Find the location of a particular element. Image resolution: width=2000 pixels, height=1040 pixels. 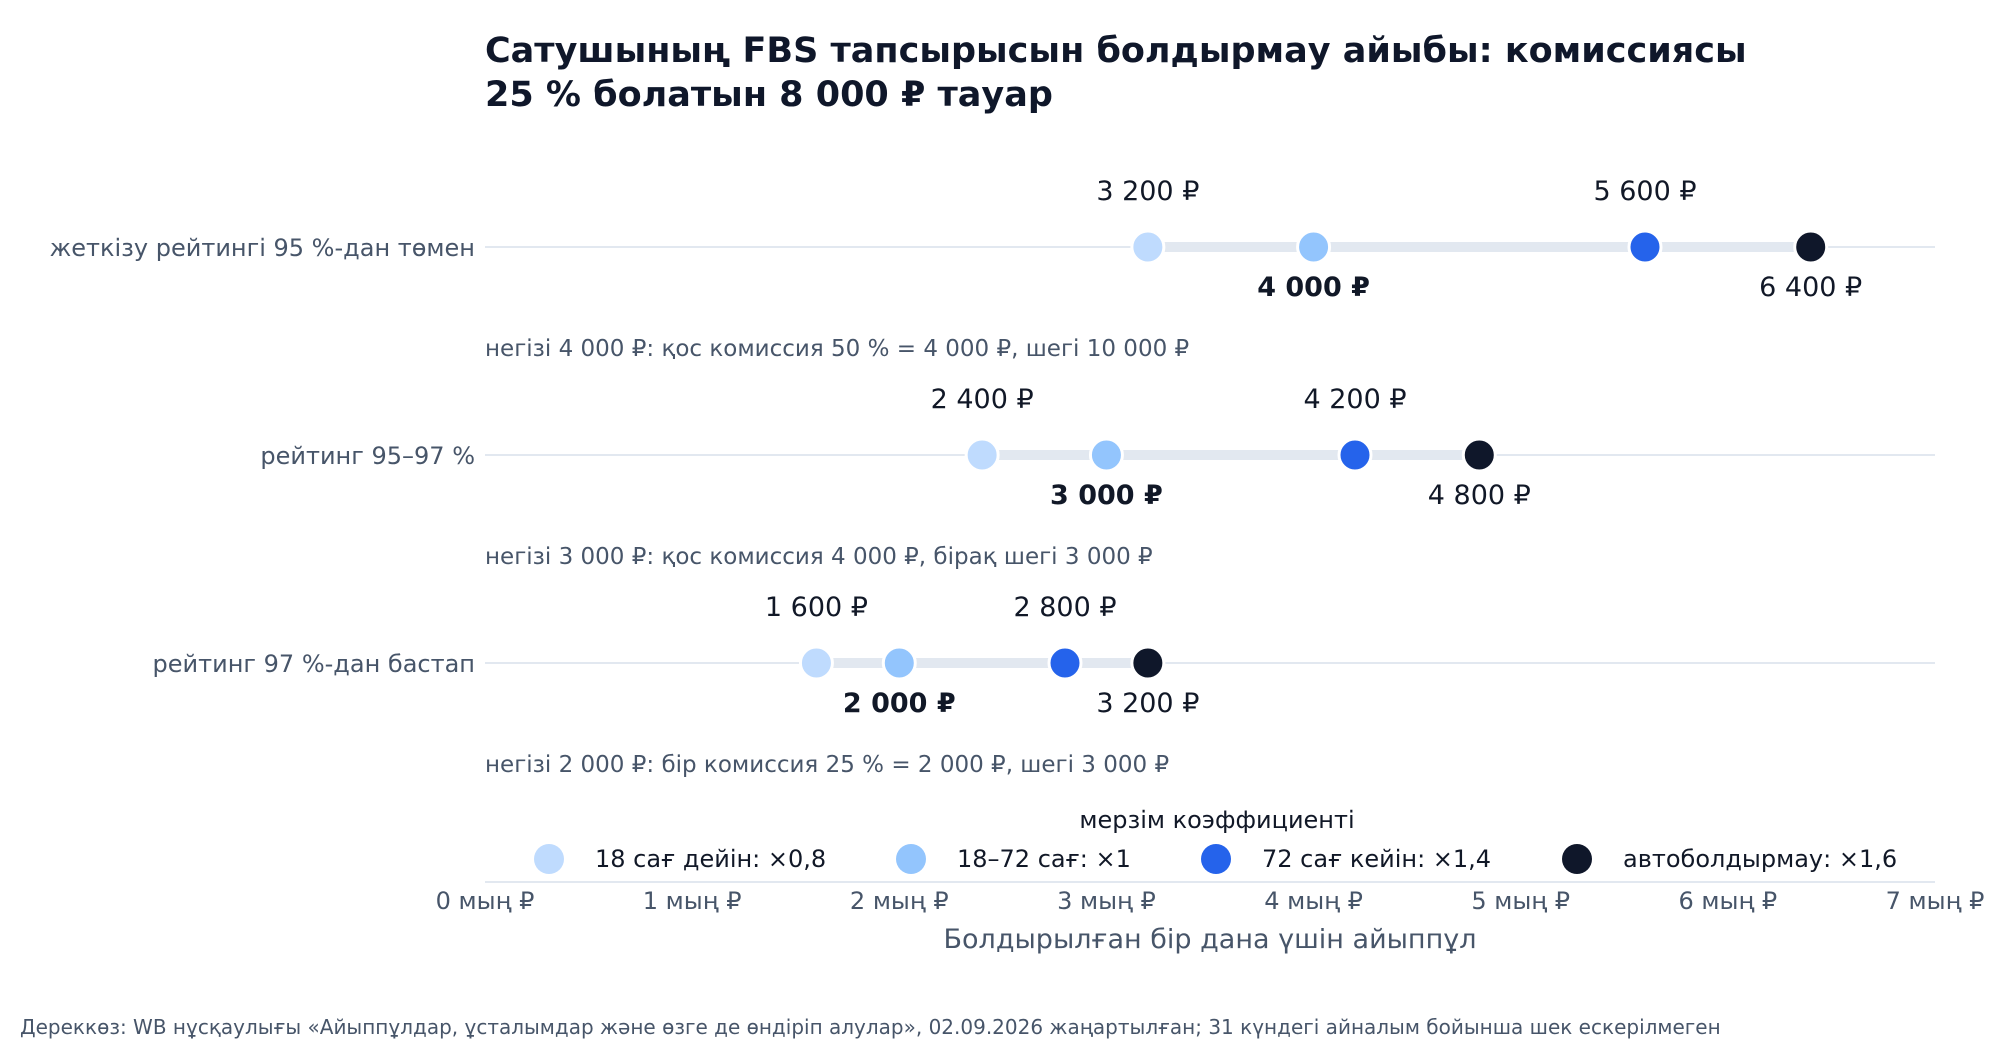

legend-title: мерзім коэффициенті is located at coordinates (1216, 820).